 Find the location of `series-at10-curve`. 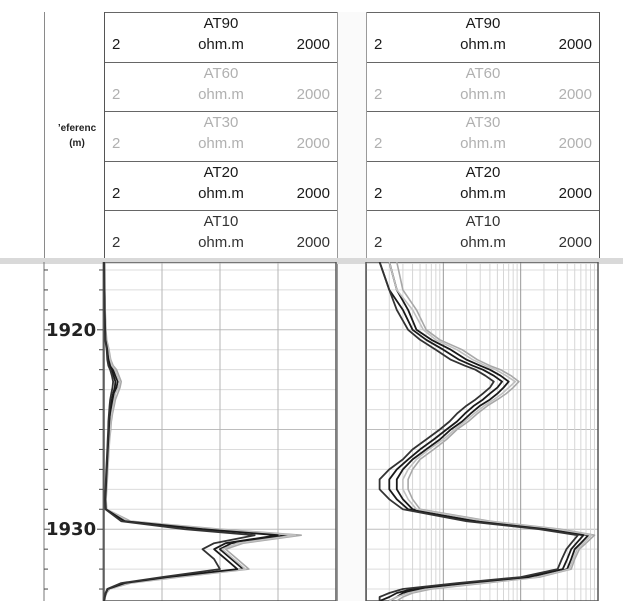

series-at10-curve is located at coordinates (179, 431).